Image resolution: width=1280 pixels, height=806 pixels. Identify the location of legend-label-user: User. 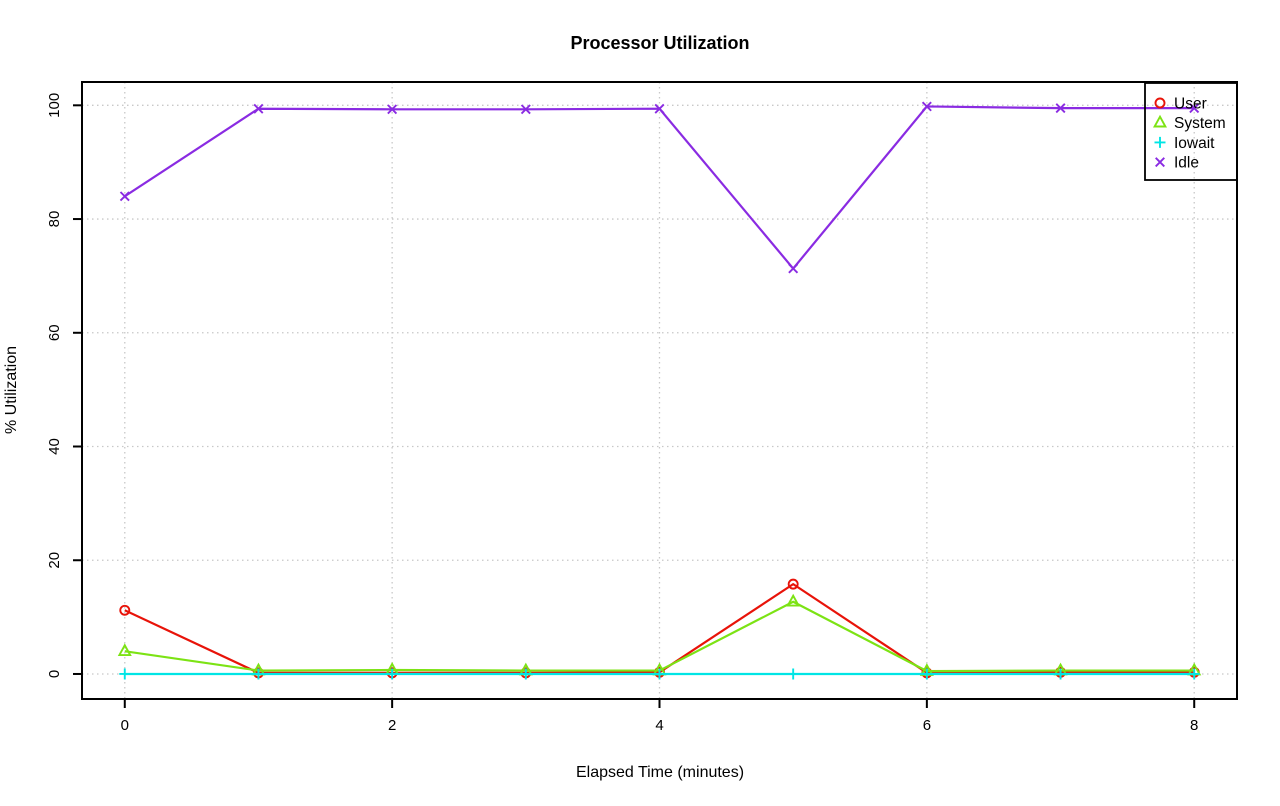
(1190, 104).